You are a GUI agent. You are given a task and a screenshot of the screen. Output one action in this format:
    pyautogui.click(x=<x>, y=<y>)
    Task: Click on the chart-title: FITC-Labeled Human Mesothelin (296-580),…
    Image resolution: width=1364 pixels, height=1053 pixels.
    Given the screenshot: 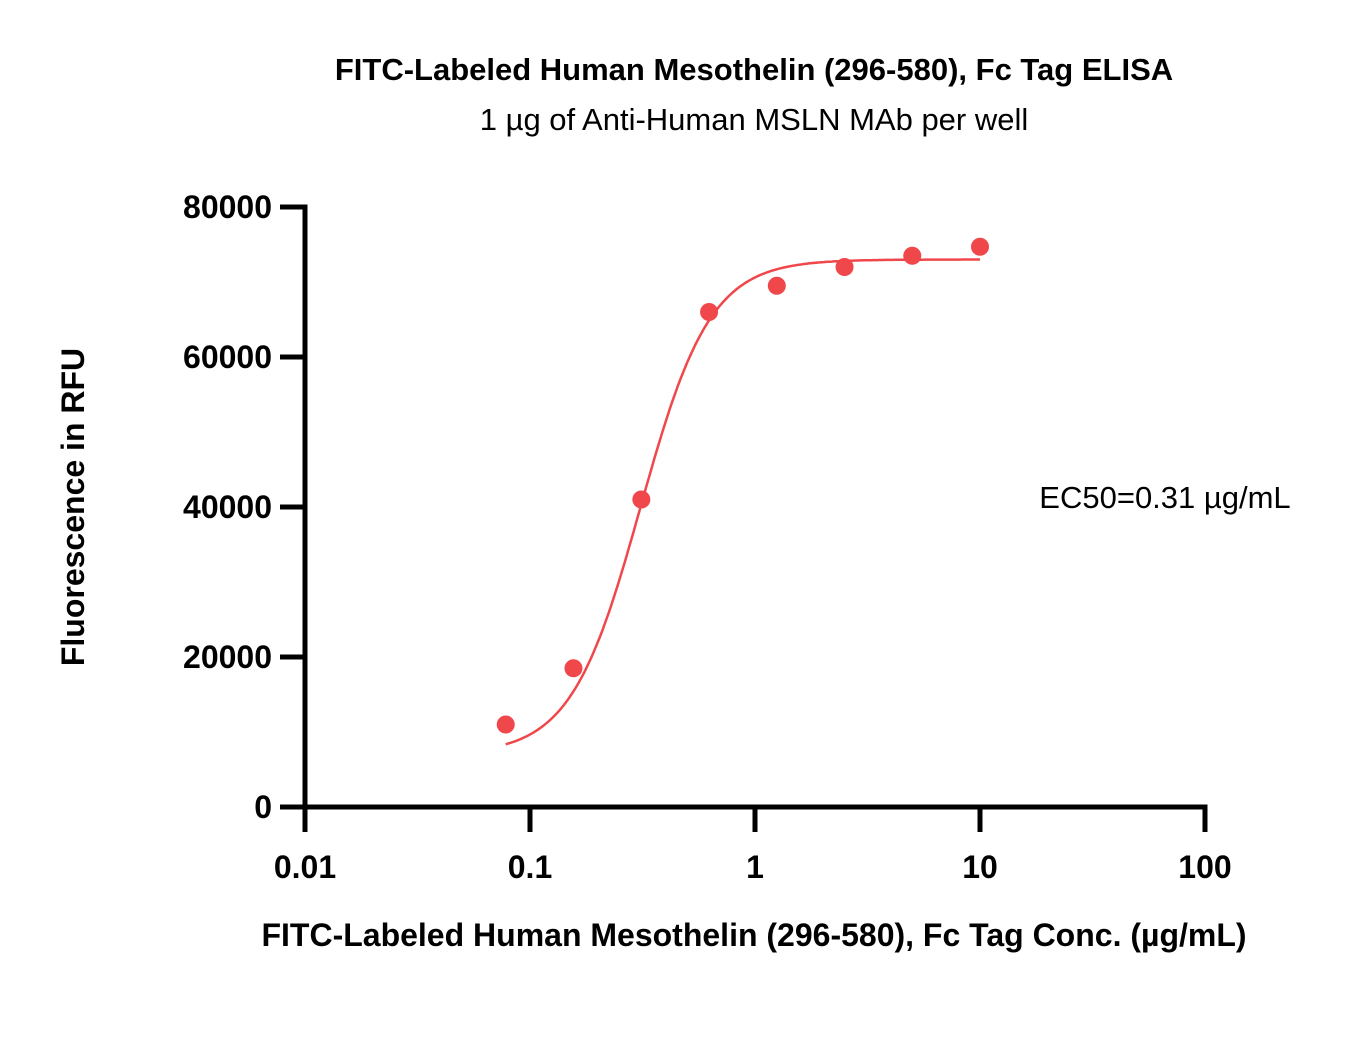 What is the action you would take?
    pyautogui.click(x=754, y=69)
    